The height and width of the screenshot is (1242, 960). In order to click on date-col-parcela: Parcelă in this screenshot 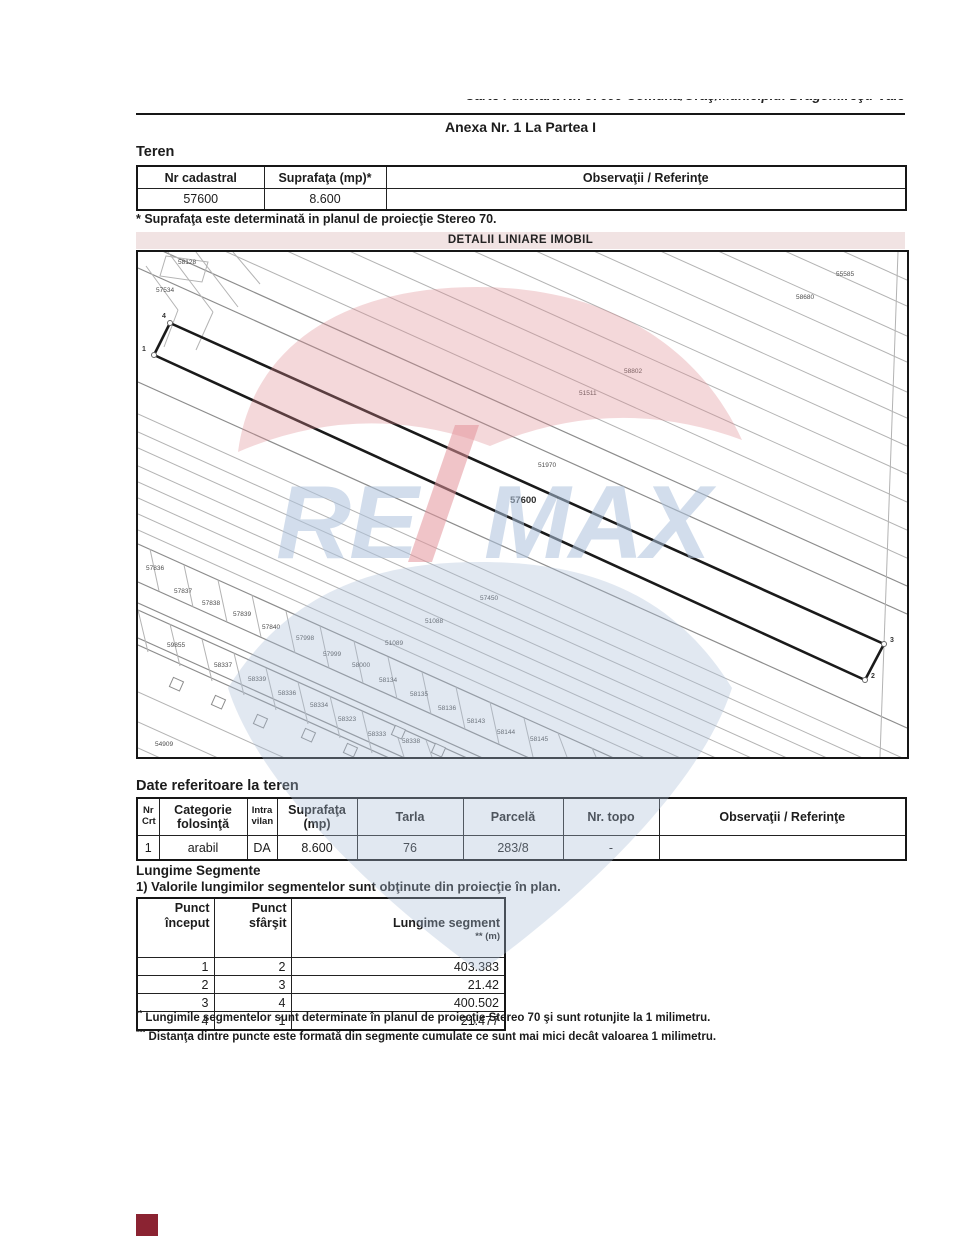, I will do `click(513, 816)`.